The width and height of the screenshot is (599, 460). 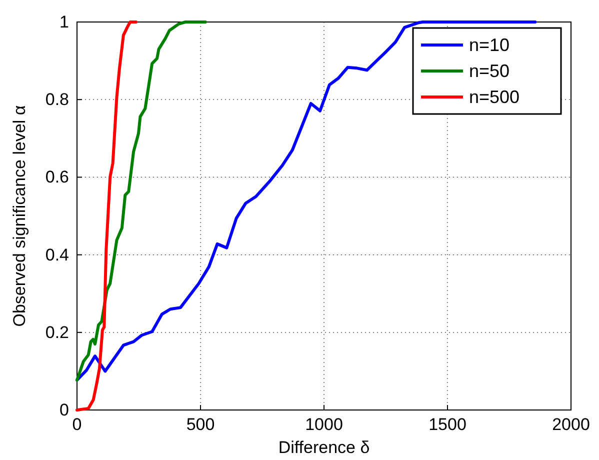 What do you see at coordinates (494, 97) in the screenshot?
I see `legend-label: n=500` at bounding box center [494, 97].